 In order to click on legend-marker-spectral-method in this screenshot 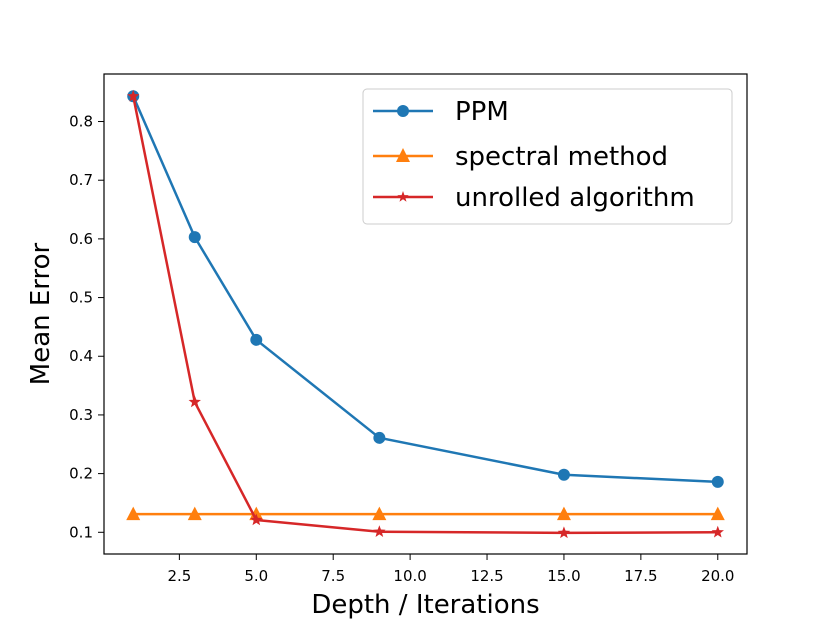, I will do `click(403, 155)`.